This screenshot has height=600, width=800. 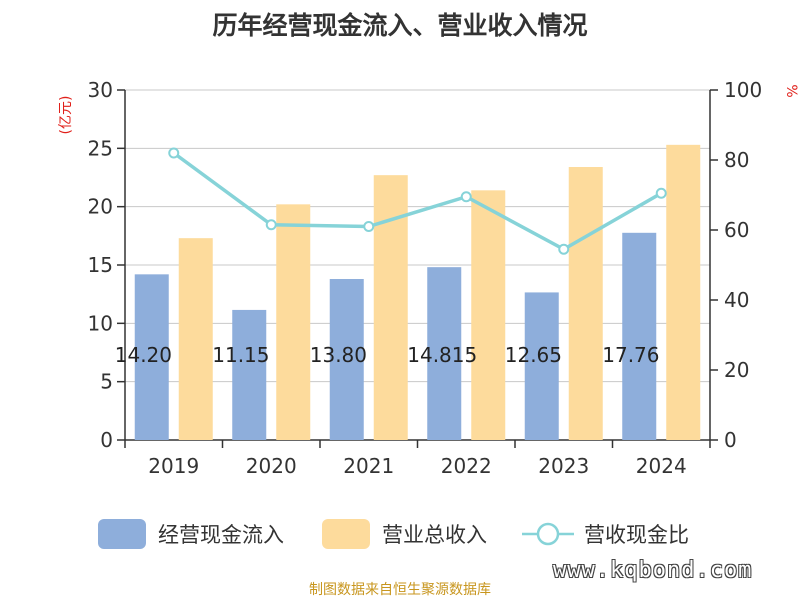 I want to click on source-note: 制图数据来自恒生聚源数据库, so click(x=400, y=590).